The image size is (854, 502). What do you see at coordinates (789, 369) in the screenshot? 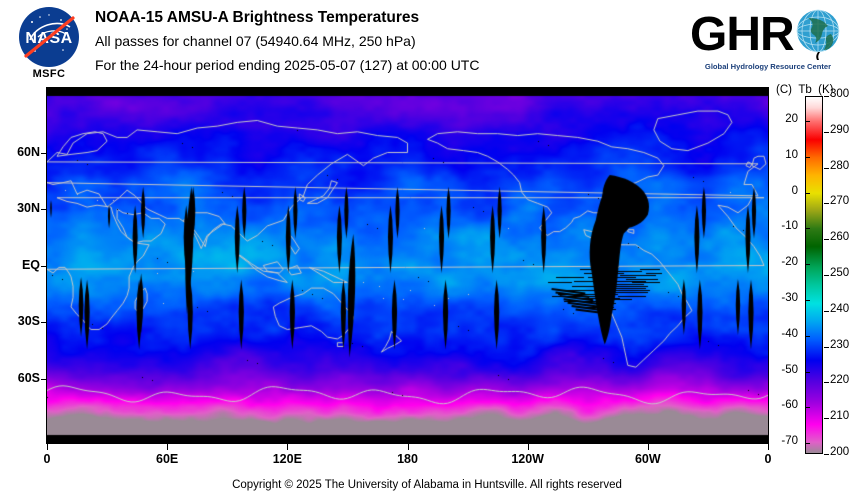
I see `colorbar-celsius-tick: -50` at bounding box center [789, 369].